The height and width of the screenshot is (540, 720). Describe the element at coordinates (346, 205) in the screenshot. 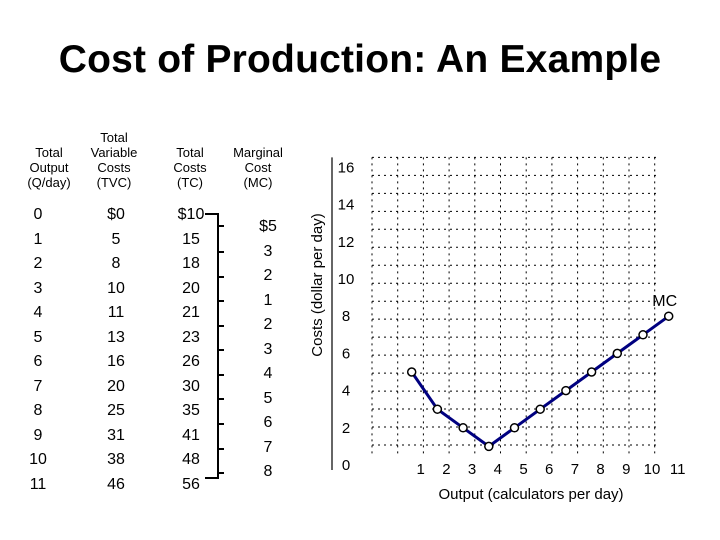

I see `y-tick-label: 14` at that location.